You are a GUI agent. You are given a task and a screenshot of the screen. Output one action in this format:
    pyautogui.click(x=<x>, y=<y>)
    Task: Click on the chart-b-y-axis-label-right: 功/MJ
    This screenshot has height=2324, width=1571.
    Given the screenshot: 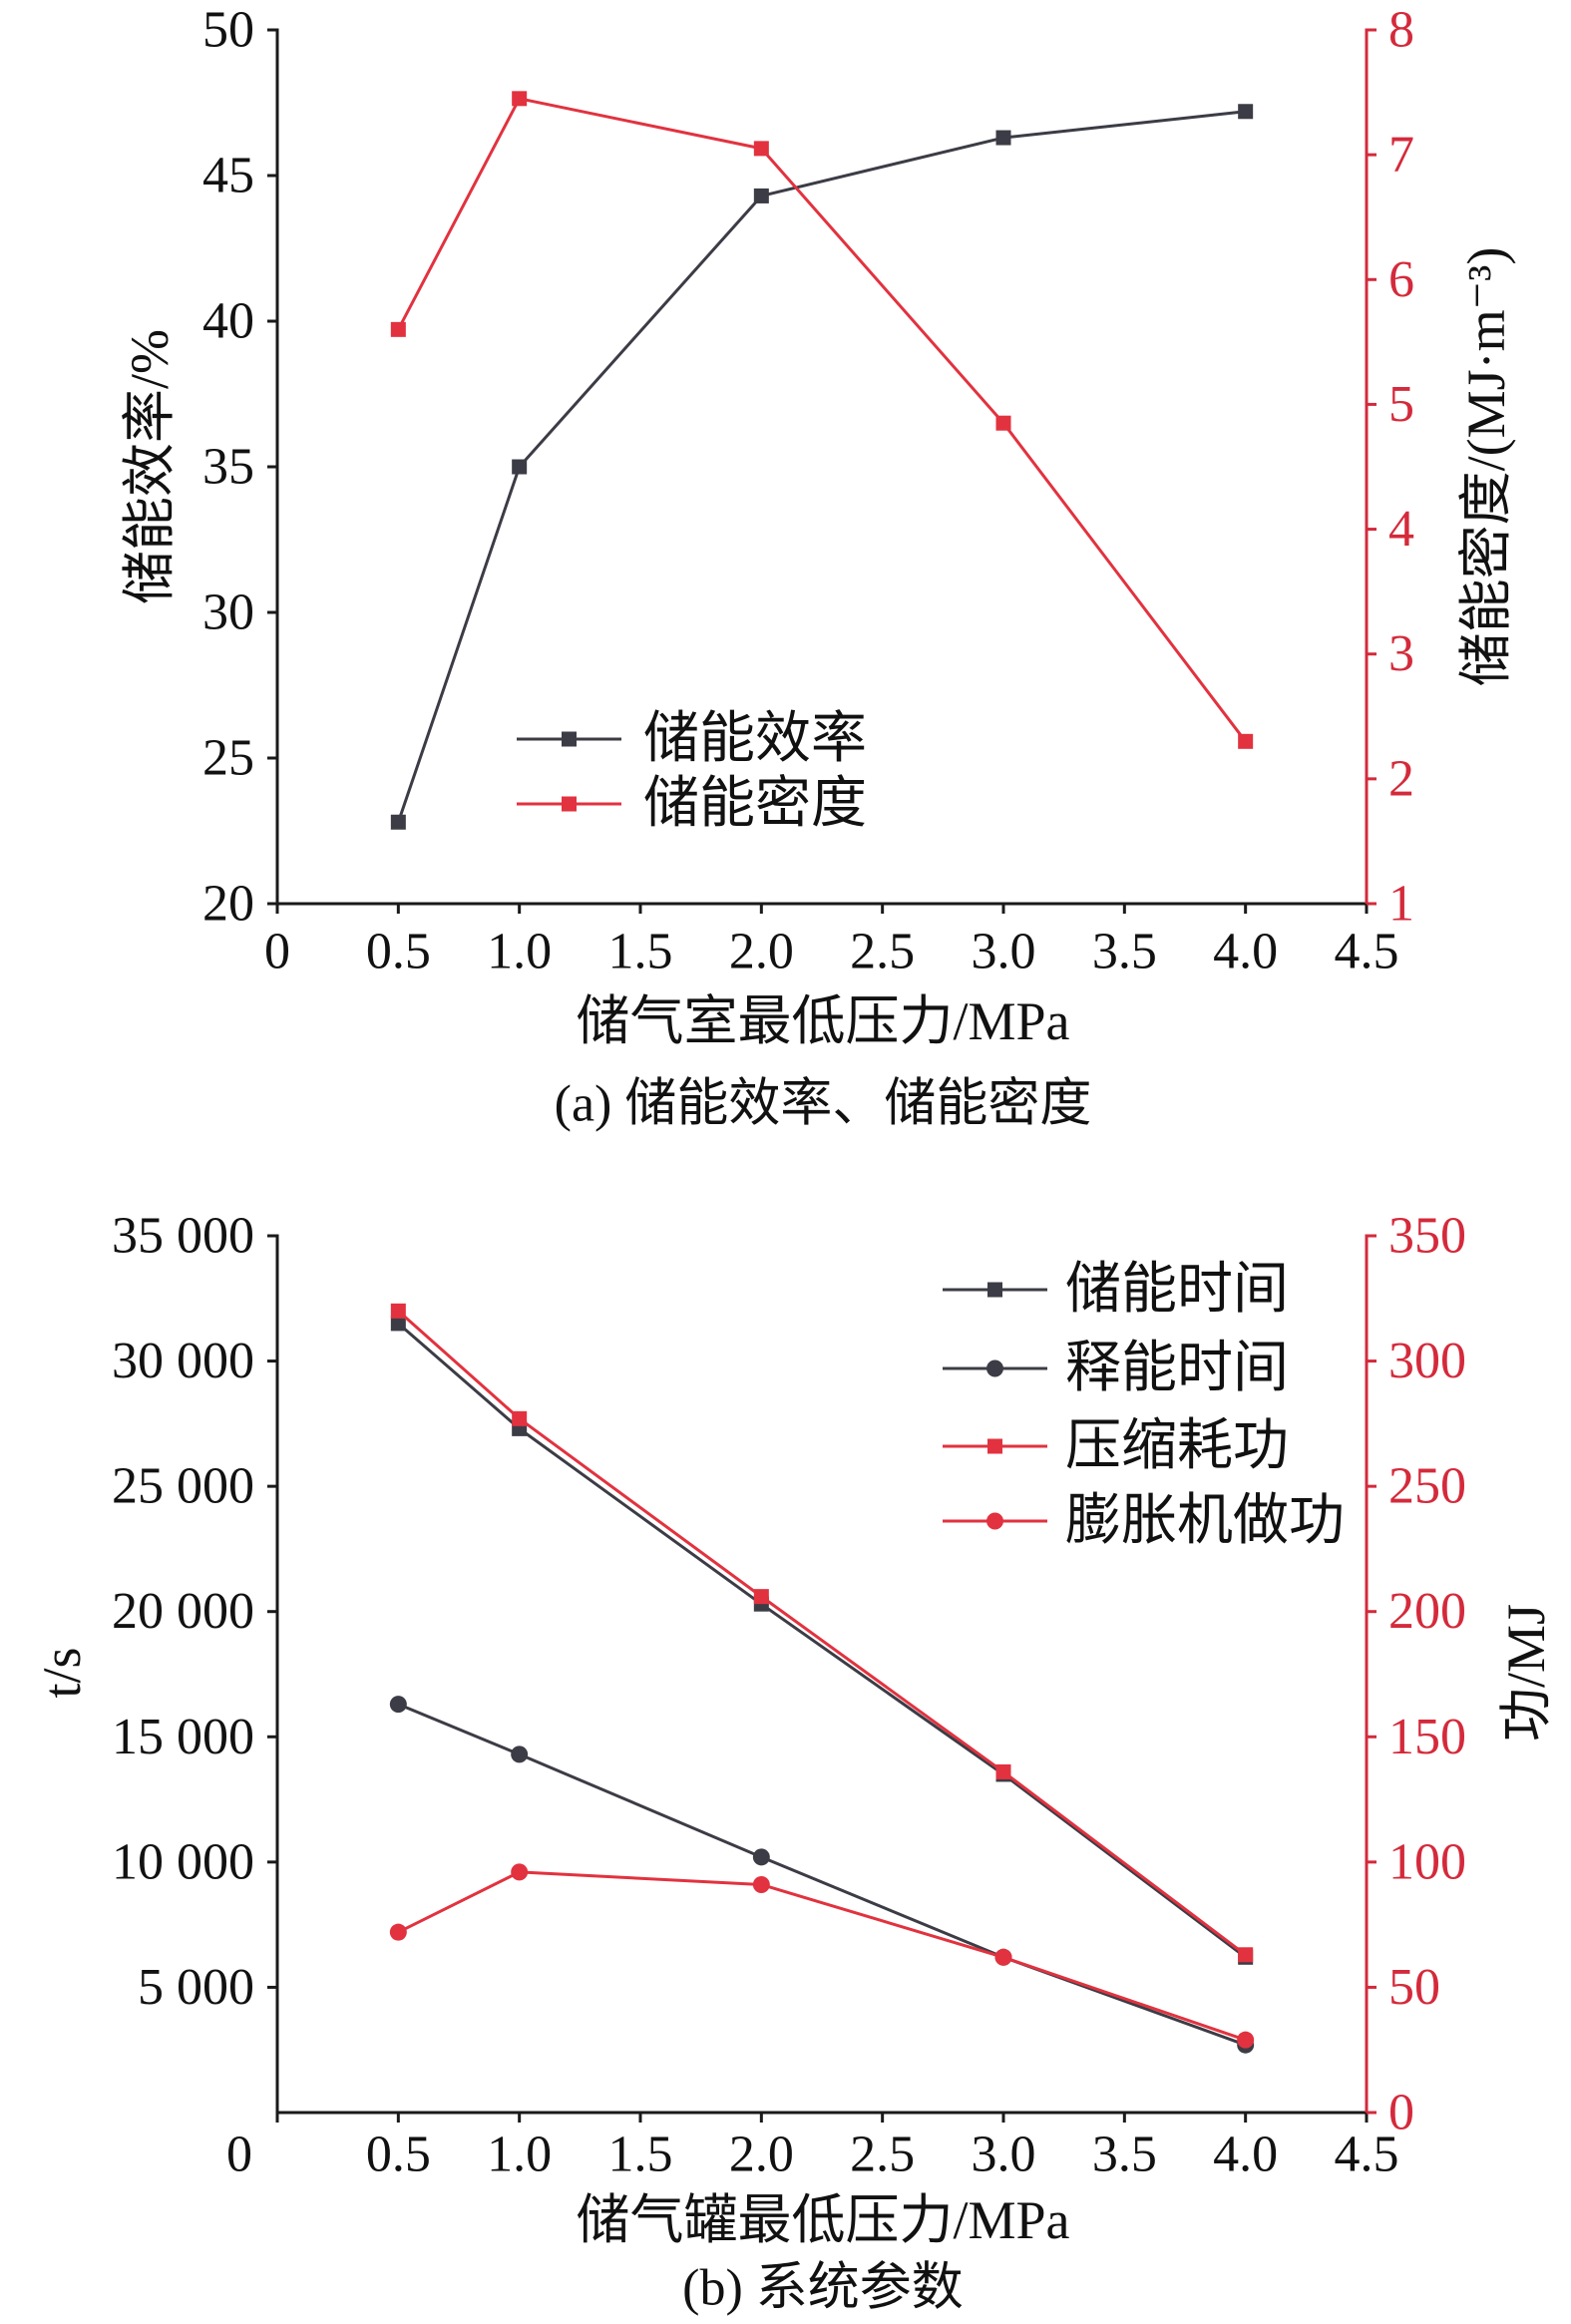 What is the action you would take?
    pyautogui.click(x=1526, y=1673)
    